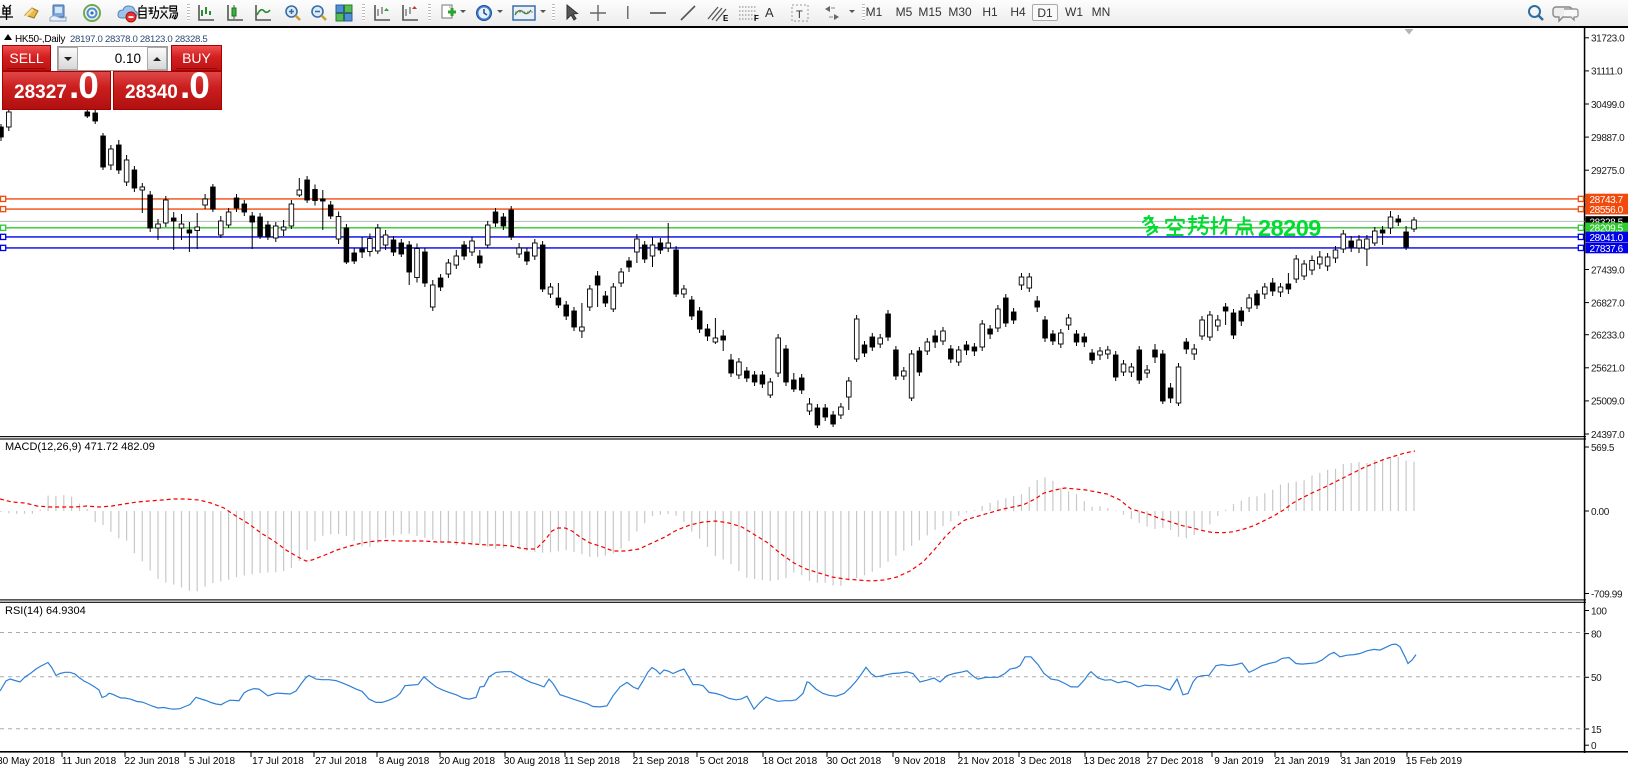 Image resolution: width=1628 pixels, height=772 pixels. What do you see at coordinates (1608, 105) in the screenshot?
I see `svg-text: 30499.0` at bounding box center [1608, 105].